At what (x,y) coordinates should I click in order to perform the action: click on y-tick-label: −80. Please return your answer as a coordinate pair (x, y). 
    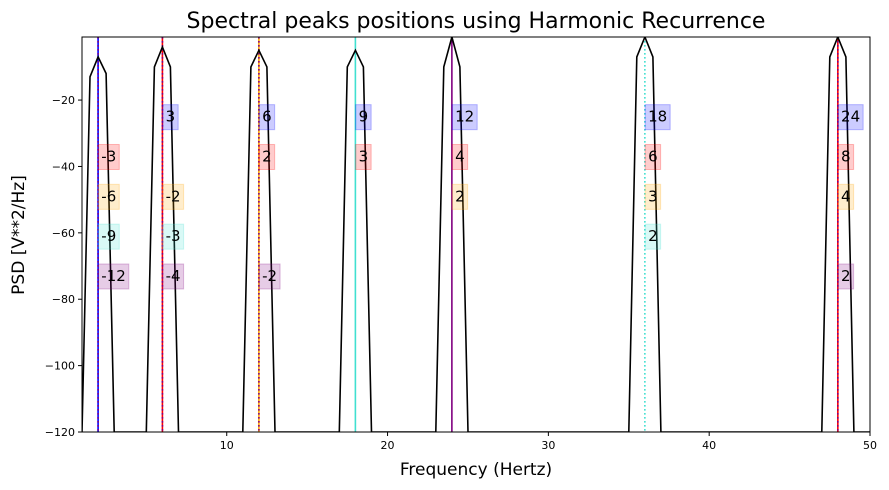
    Looking at the image, I should click on (63, 299).